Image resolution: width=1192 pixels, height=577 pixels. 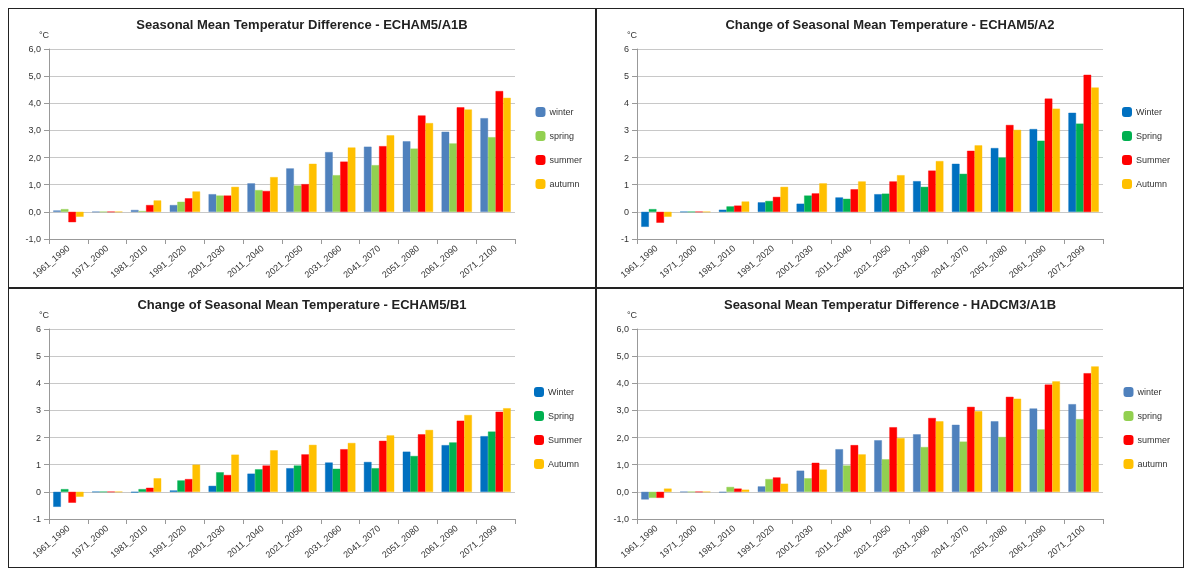 What do you see at coordinates (34, 130) in the screenshot?
I see `y-tick-label: 3,0` at bounding box center [34, 130].